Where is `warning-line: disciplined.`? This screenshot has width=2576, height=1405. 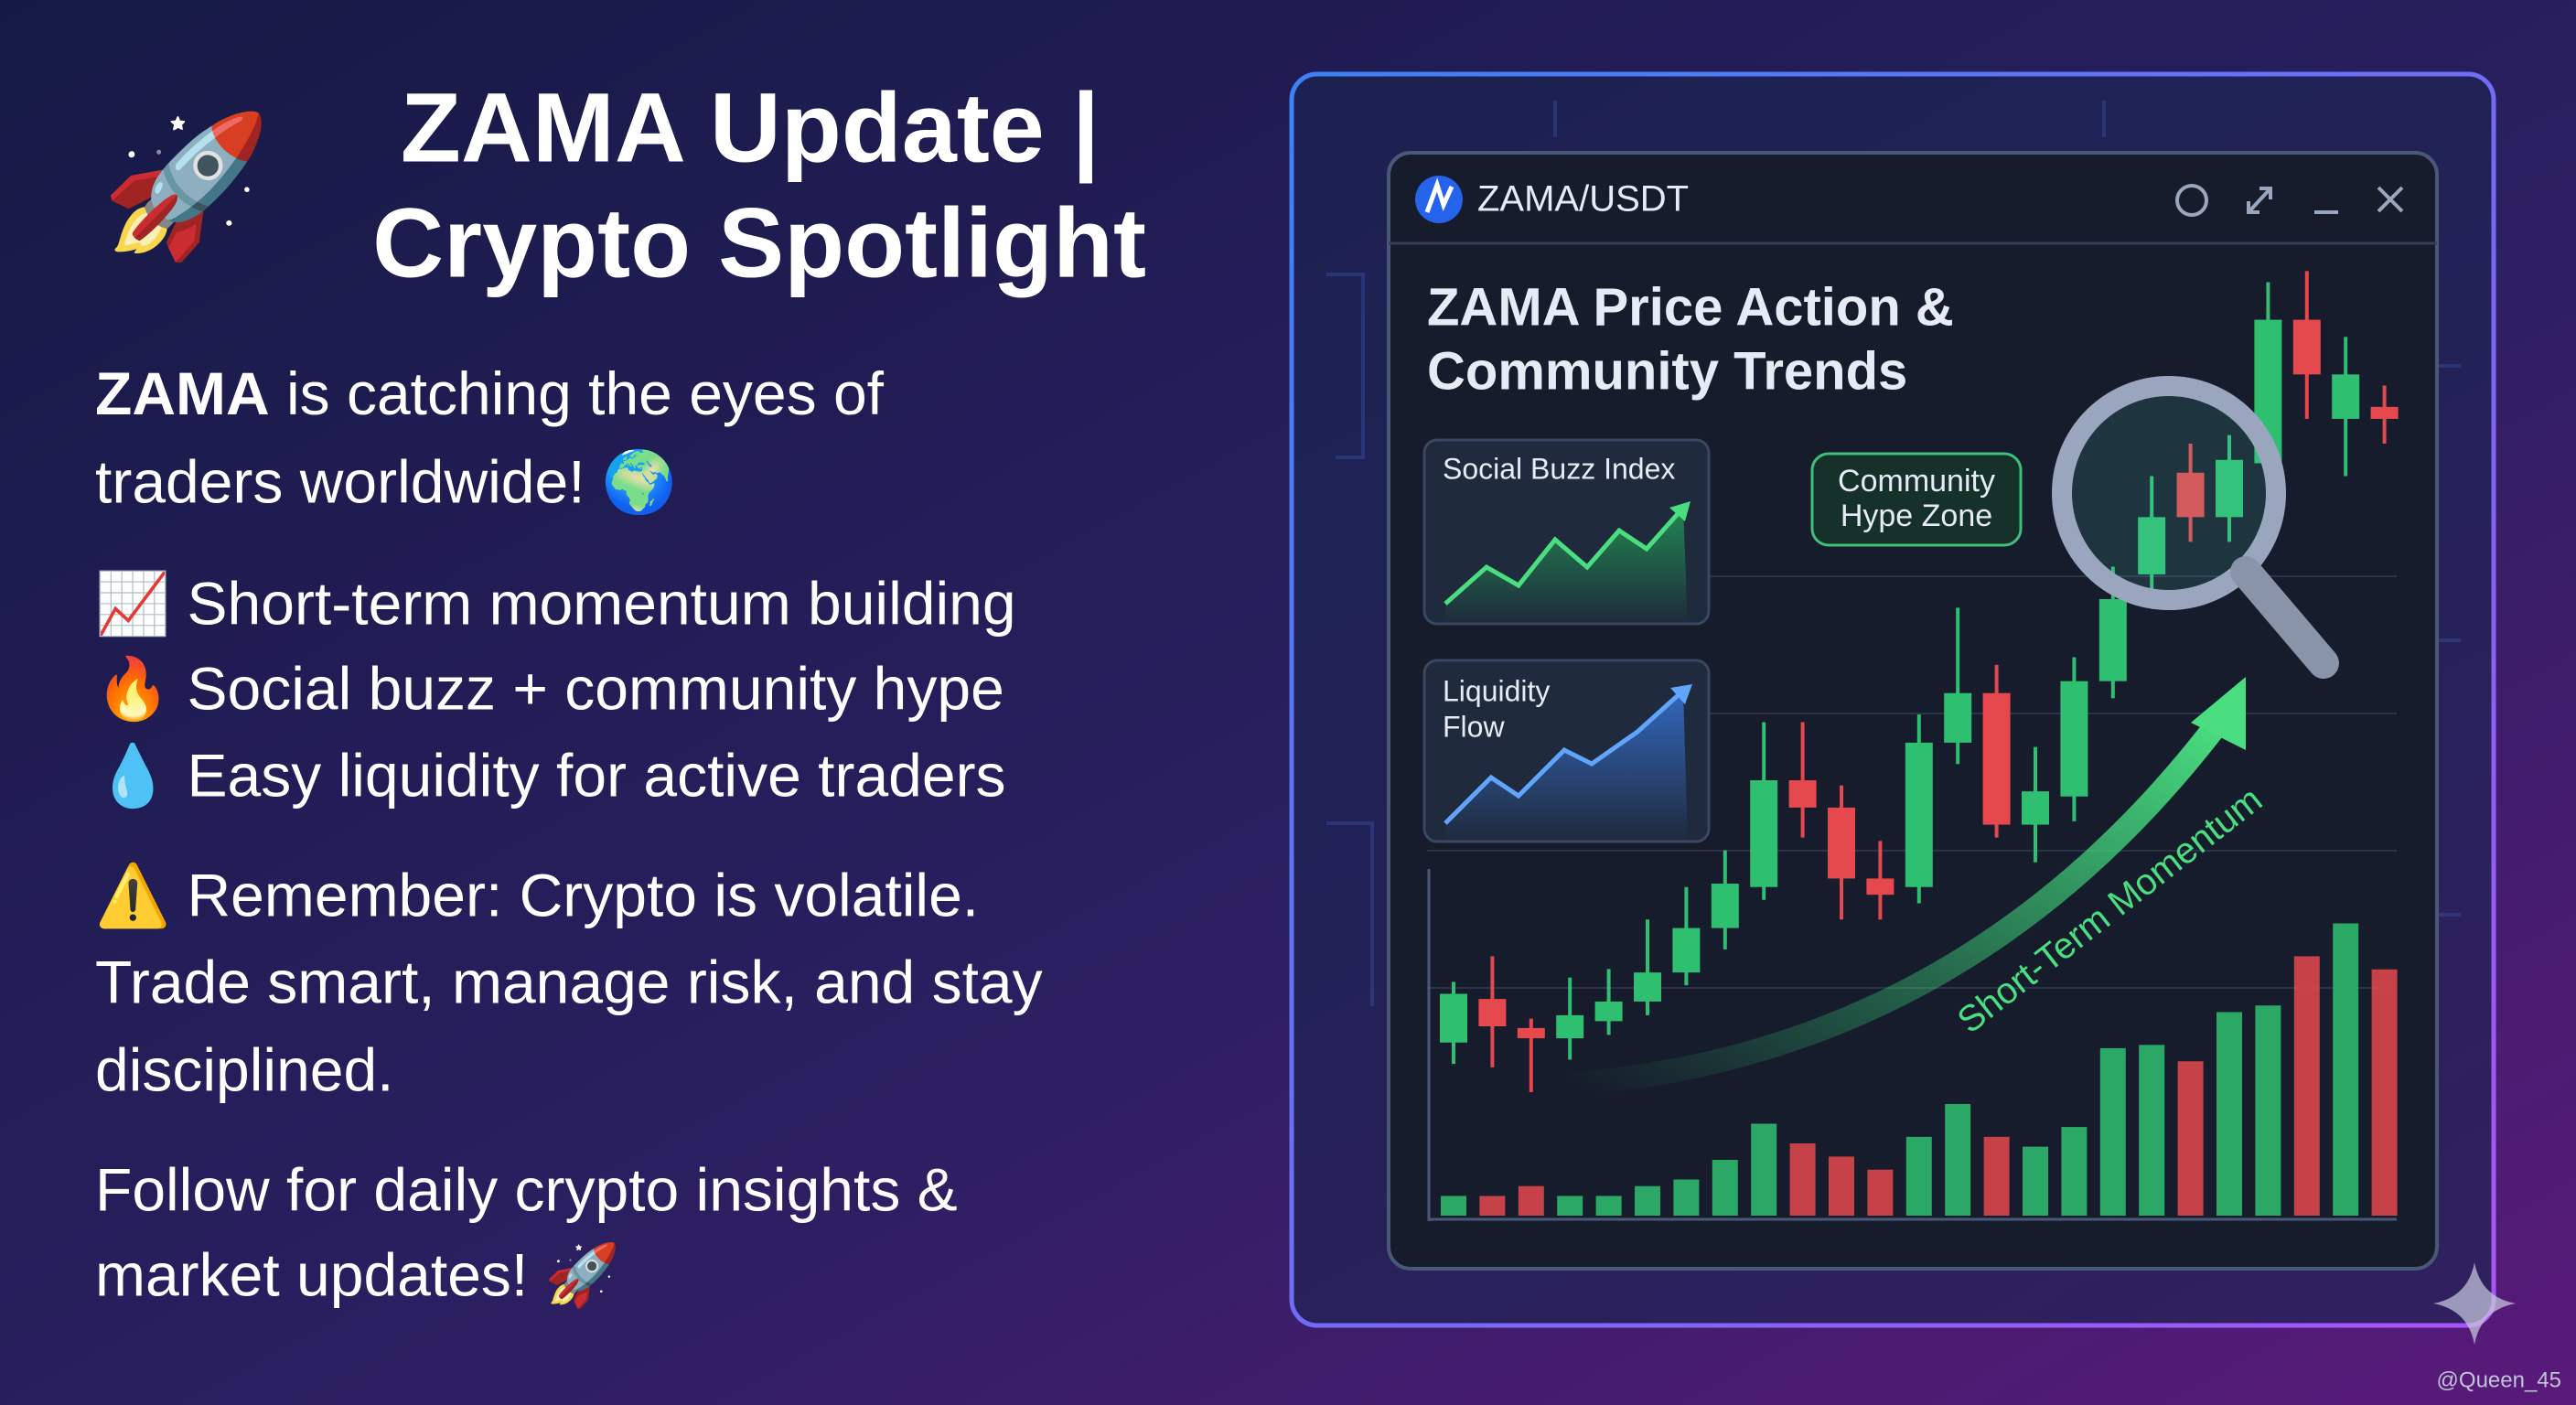 warning-line: disciplined. is located at coordinates (245, 1069).